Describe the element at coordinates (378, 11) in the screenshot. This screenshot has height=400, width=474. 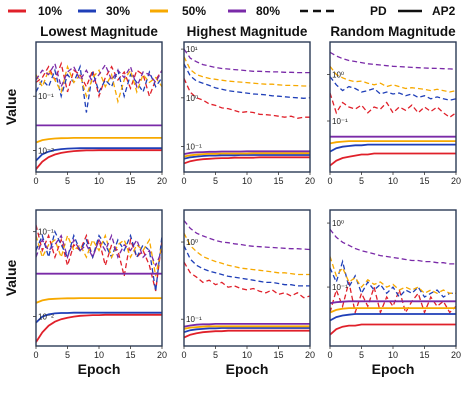
I see `legend-label-pd: PD` at that location.